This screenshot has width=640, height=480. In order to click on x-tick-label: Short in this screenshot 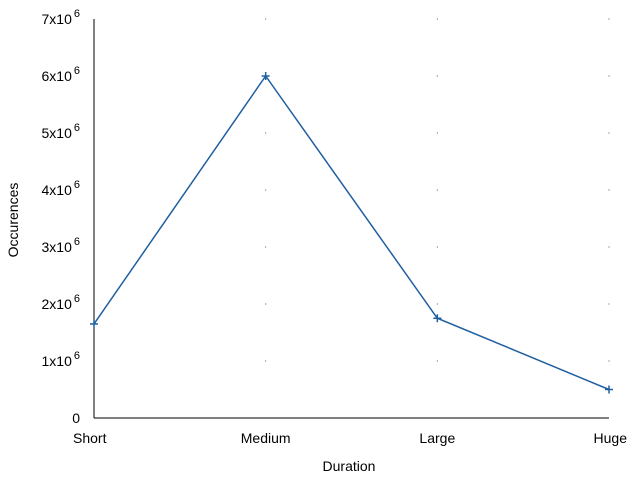, I will do `click(90, 438)`.